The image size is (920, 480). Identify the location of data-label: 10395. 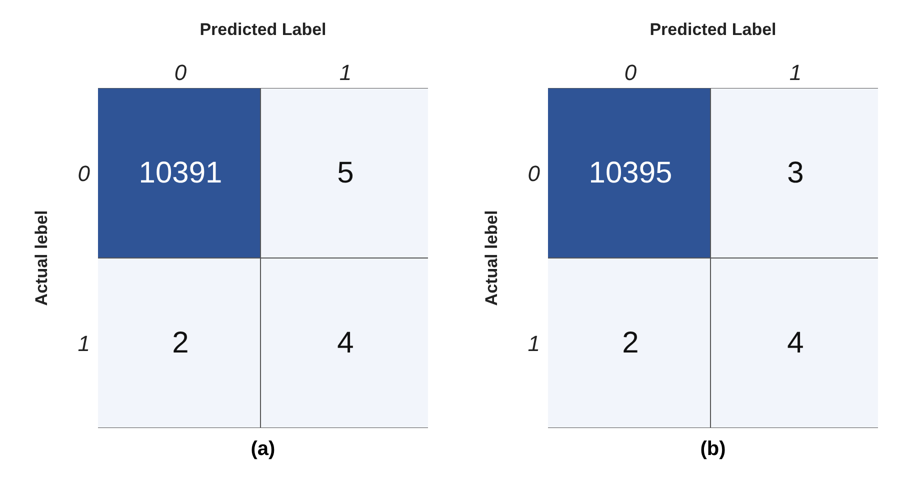
(630, 173).